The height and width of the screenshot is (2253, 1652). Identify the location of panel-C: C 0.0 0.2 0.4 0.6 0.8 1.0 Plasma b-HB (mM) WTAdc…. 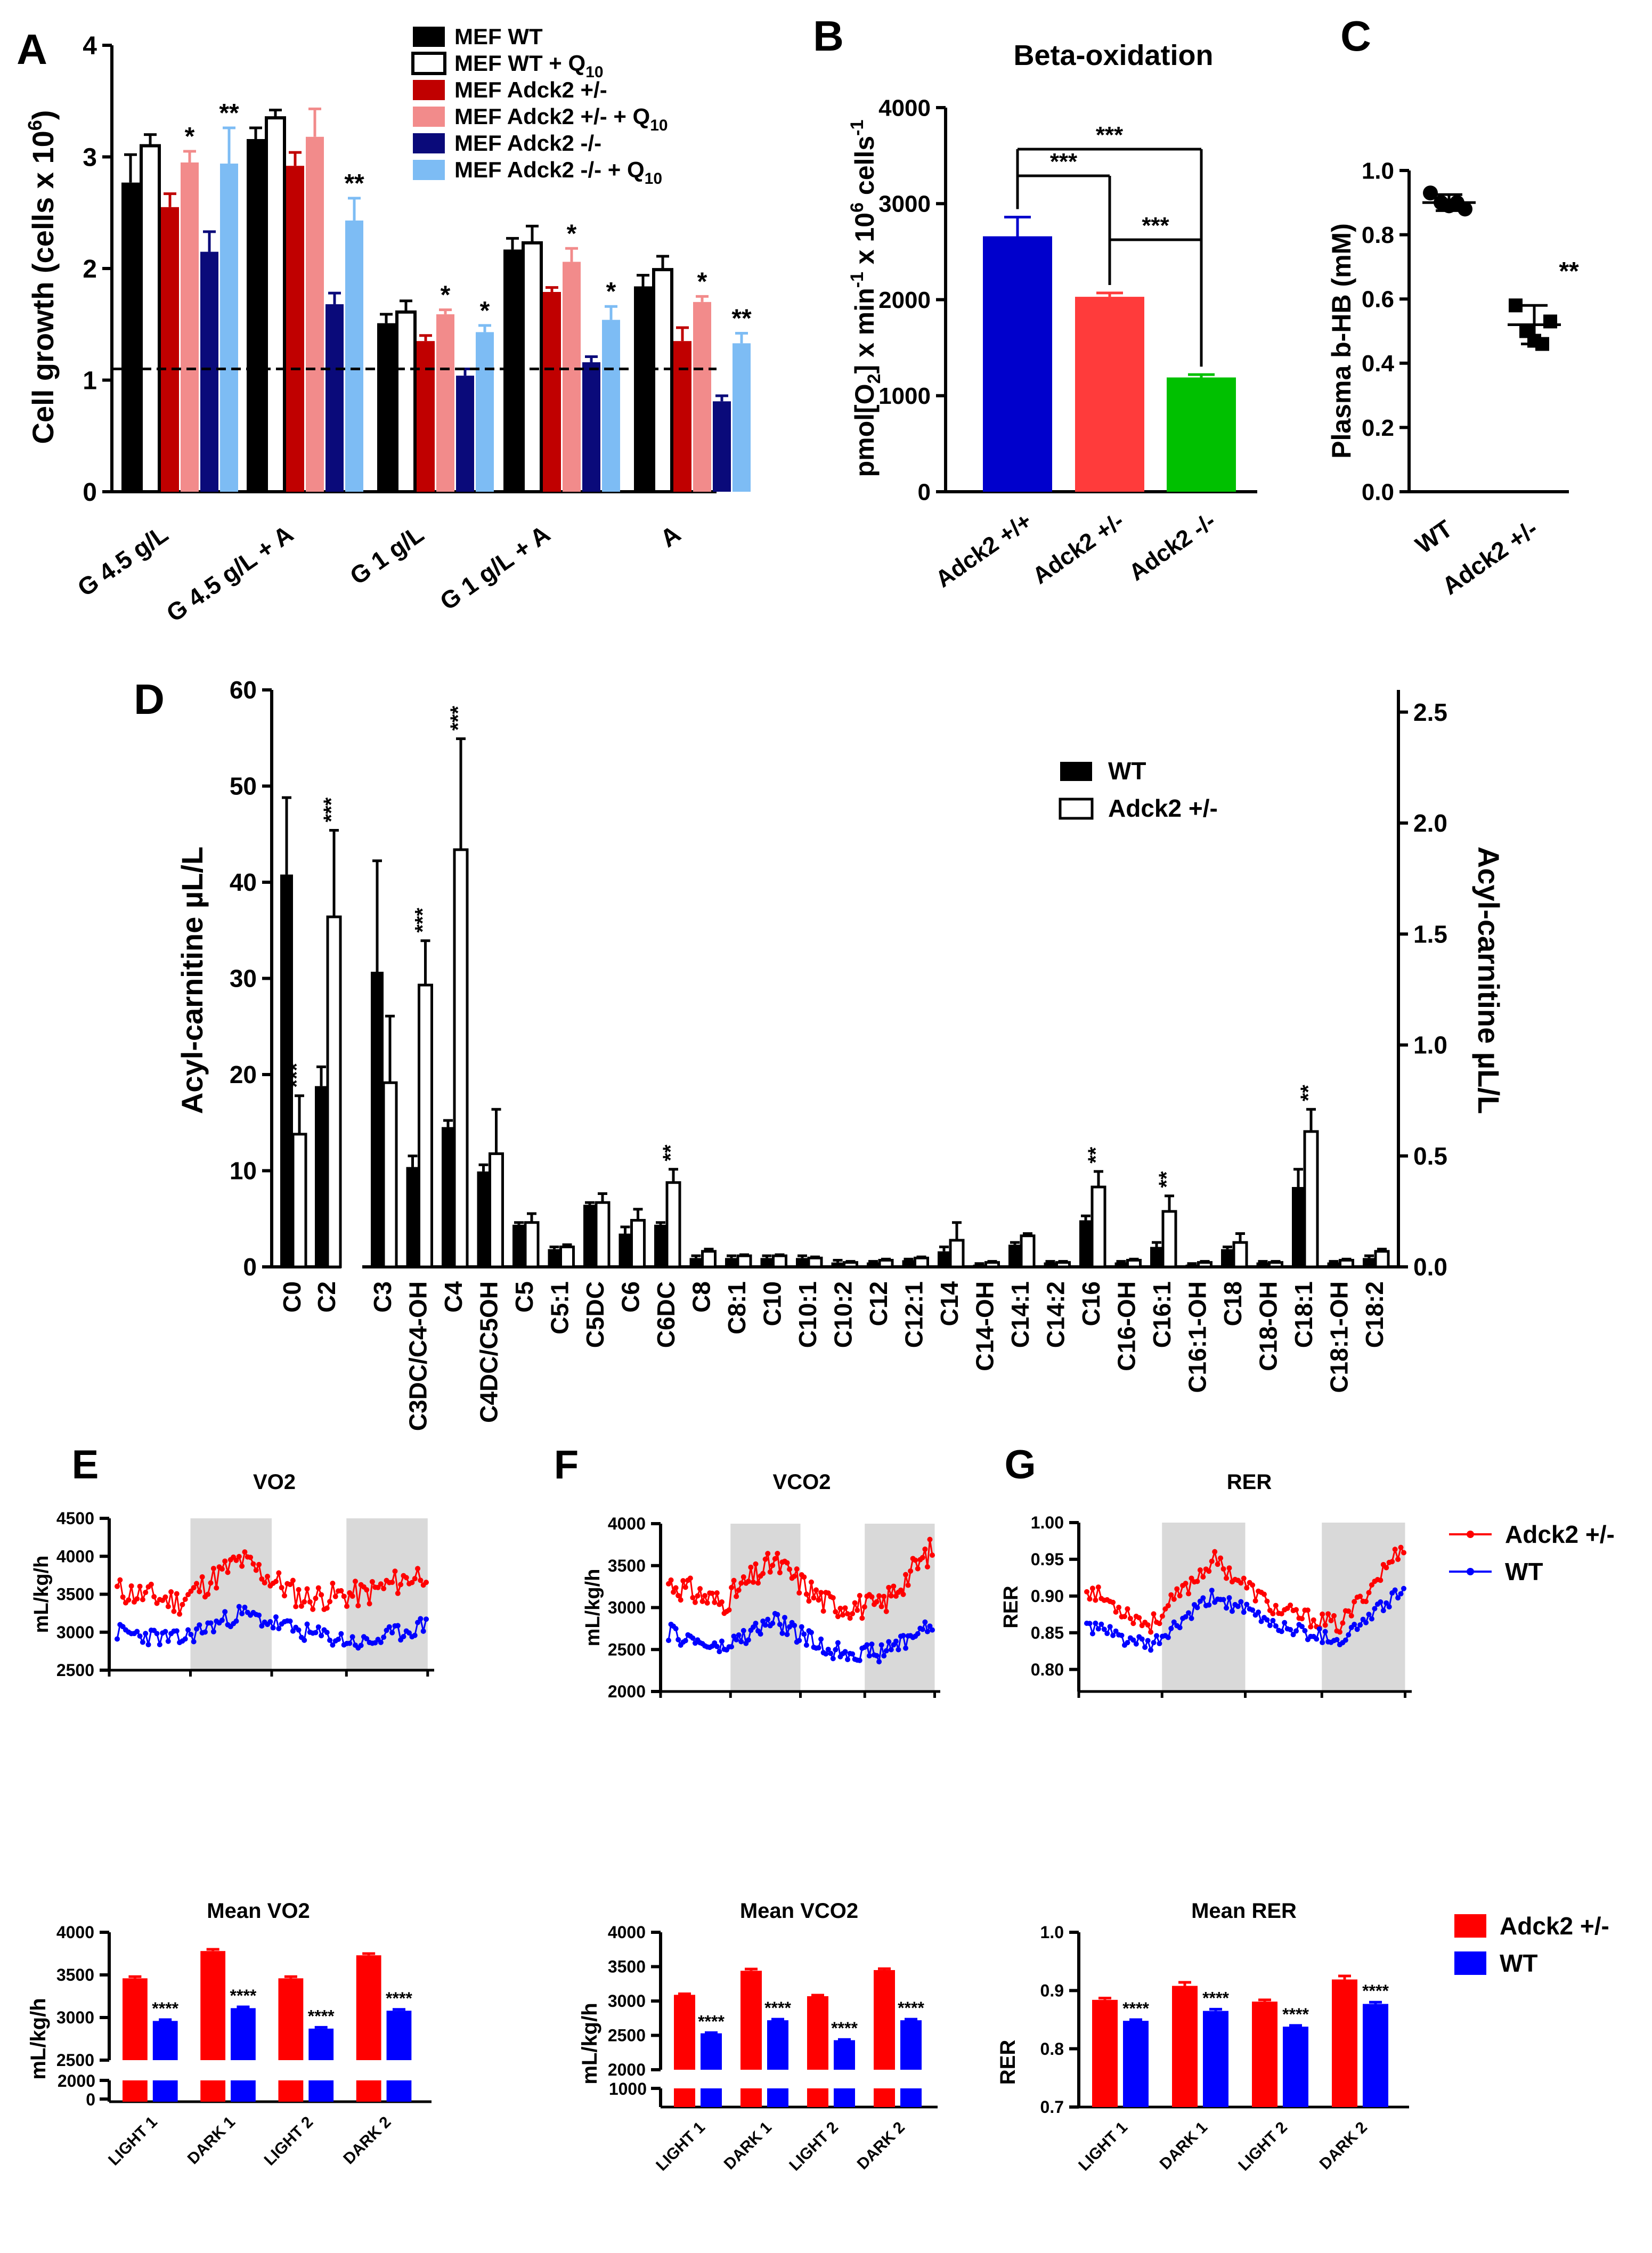
(1453, 306).